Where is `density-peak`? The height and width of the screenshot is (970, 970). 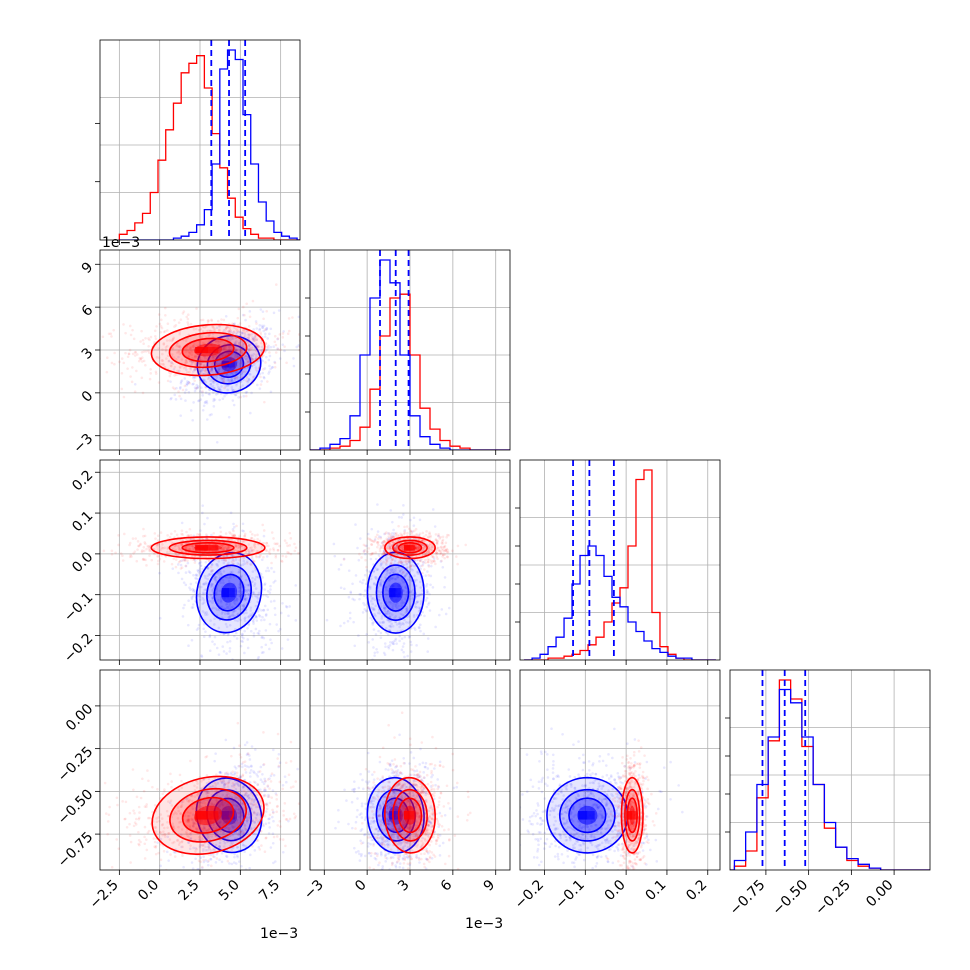 density-peak is located at coordinates (412, 547).